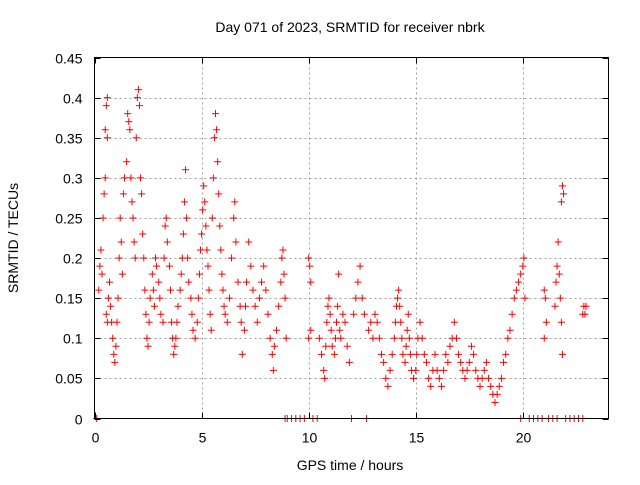 The width and height of the screenshot is (640, 485). Describe the element at coordinates (203, 438) in the screenshot. I see `x-tick-label: 5` at that location.